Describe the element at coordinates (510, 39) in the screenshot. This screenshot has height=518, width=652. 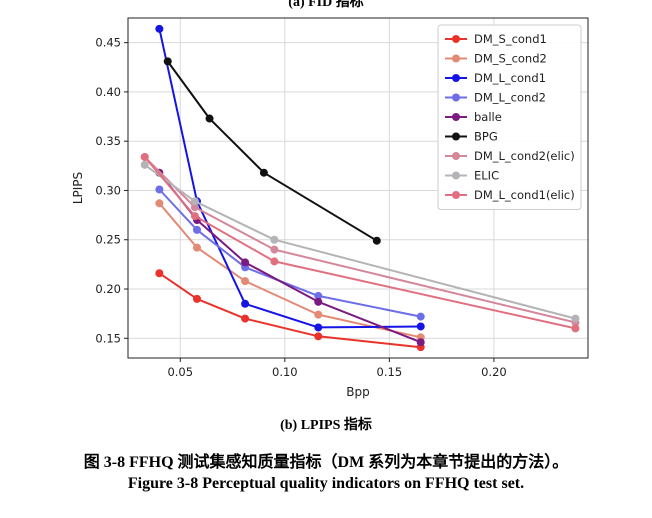
I see `legend-label: DM_S_cond1` at that location.